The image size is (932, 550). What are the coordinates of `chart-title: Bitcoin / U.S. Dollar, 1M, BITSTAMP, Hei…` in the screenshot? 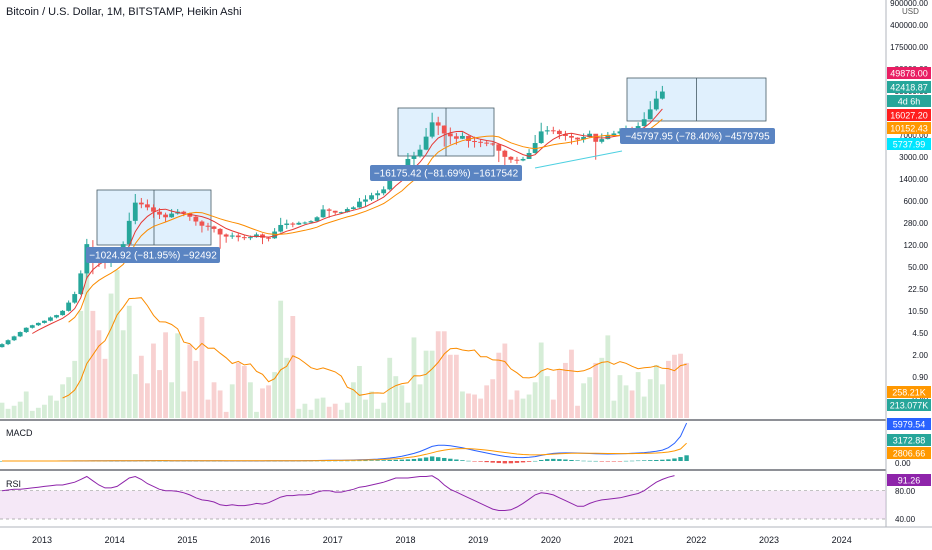 It's located at (124, 12).